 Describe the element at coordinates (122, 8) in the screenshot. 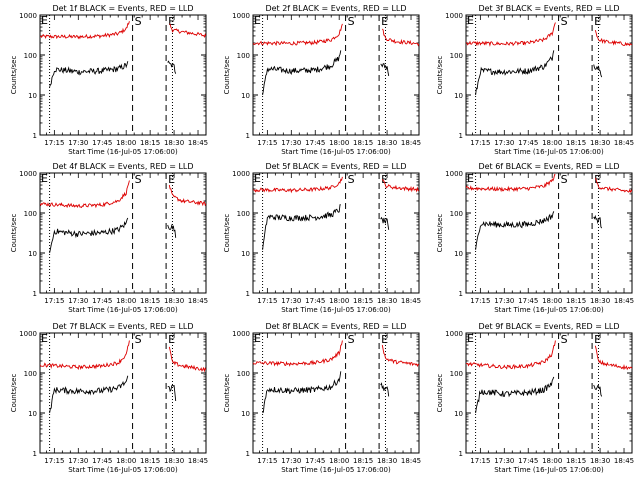

I see `panel-title: Det 1f BLACK = Events, RED = LLD` at that location.